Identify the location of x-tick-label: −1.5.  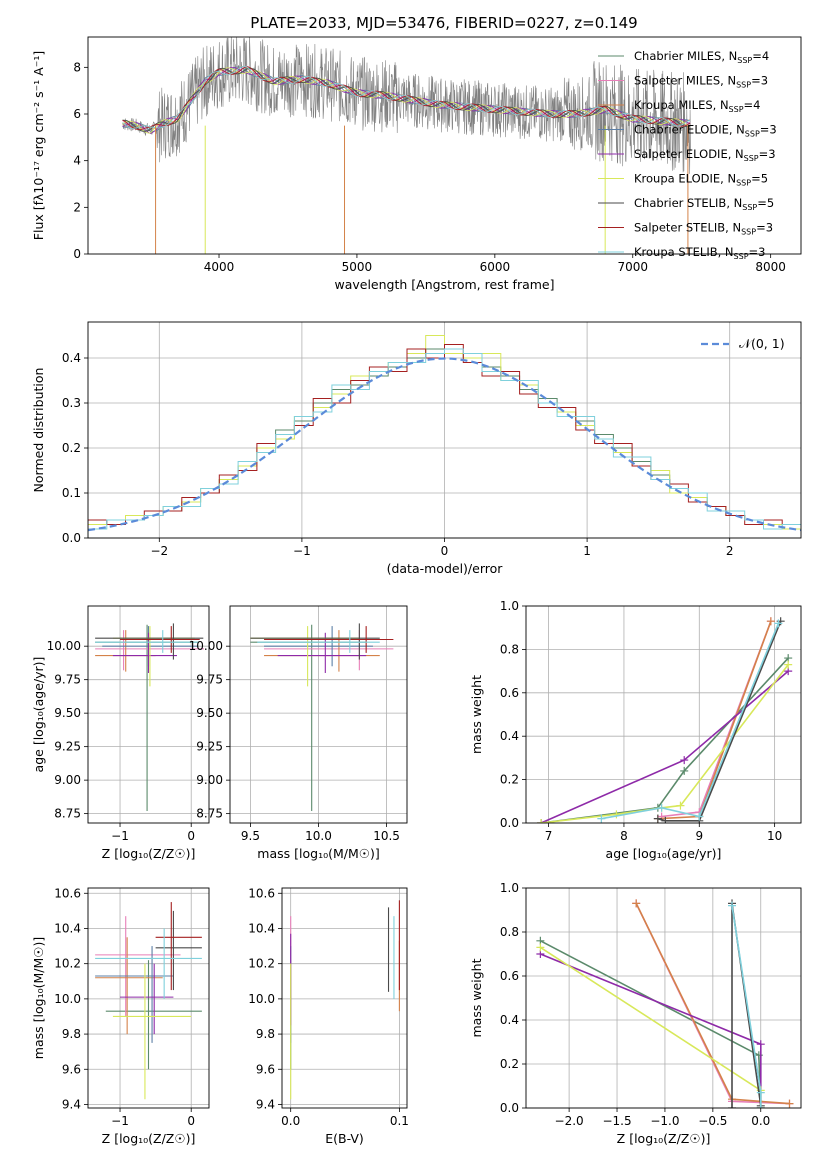
(616, 1121).